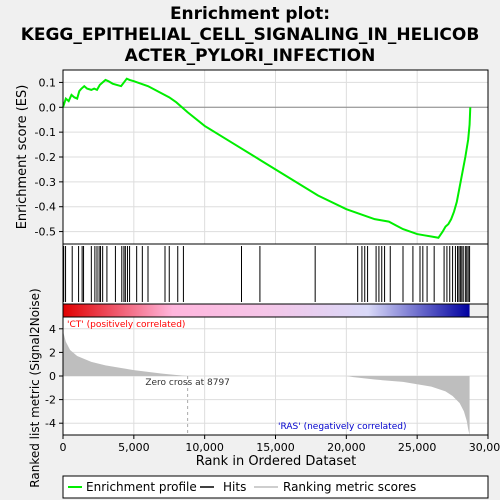 The width and height of the screenshot is (500, 500). I want to click on positive-correlation-label: 'CT' (positively correlated), so click(126, 325).